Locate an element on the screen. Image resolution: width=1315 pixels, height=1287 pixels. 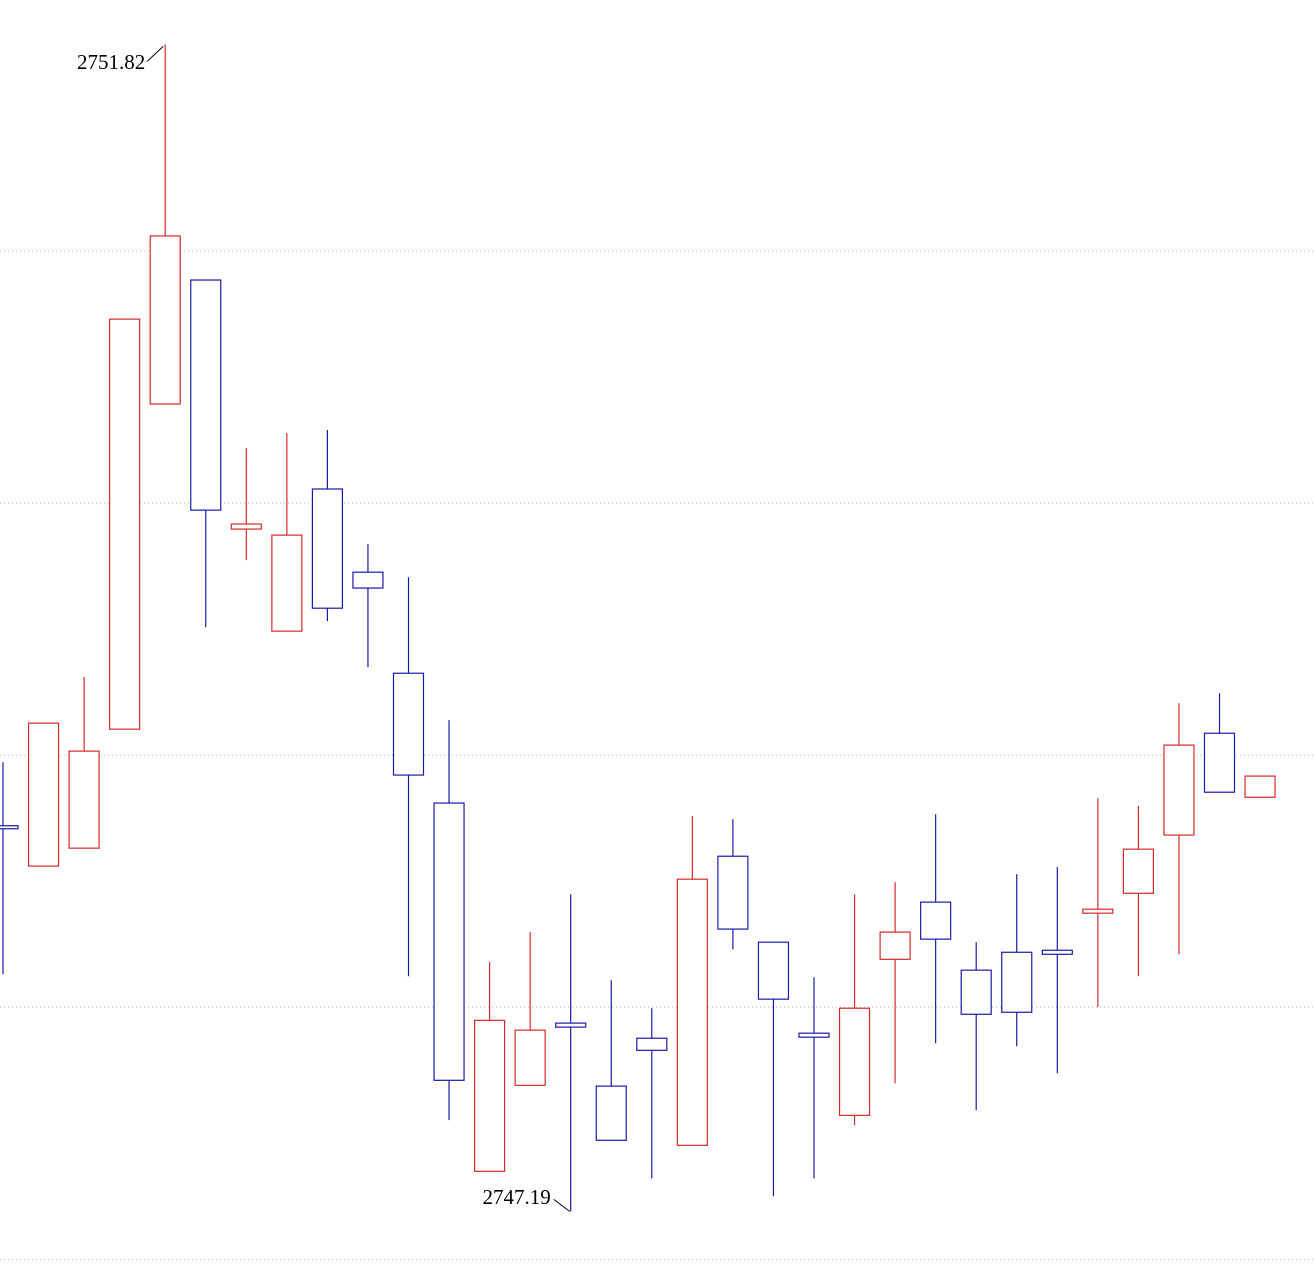
low-label: 2747.19 is located at coordinates (516, 1197).